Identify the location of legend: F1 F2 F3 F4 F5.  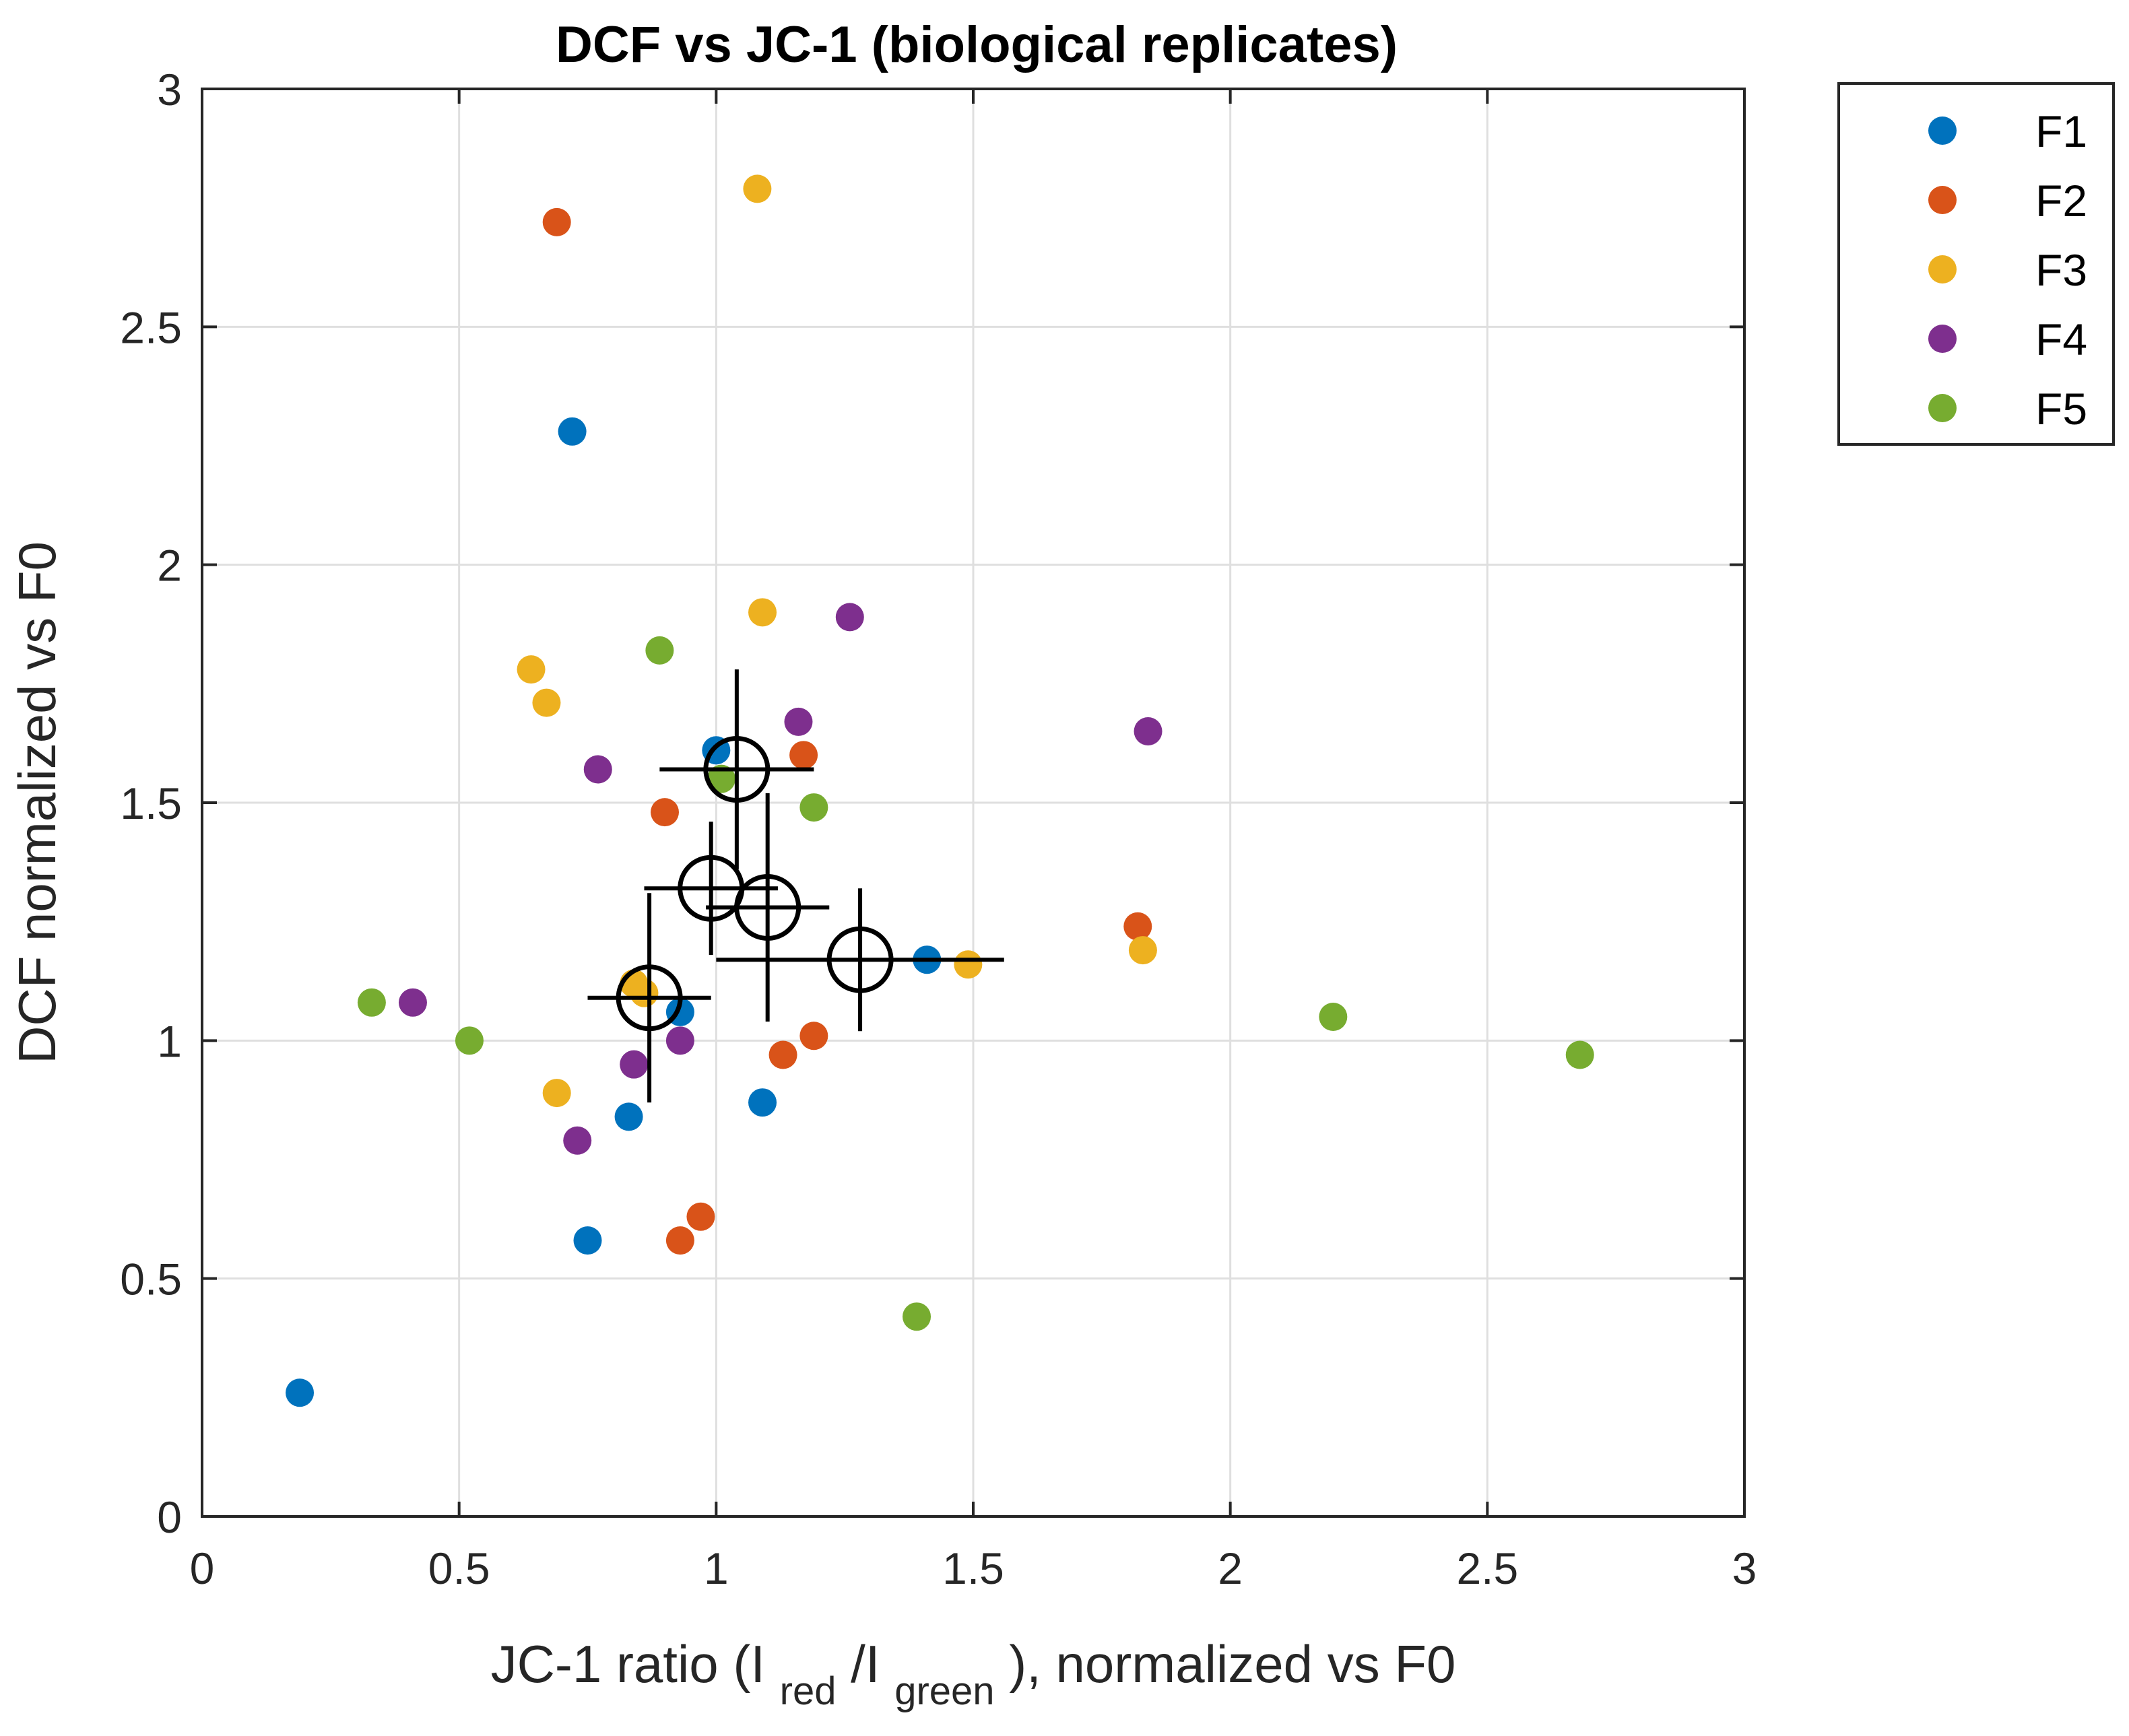
(1976, 264).